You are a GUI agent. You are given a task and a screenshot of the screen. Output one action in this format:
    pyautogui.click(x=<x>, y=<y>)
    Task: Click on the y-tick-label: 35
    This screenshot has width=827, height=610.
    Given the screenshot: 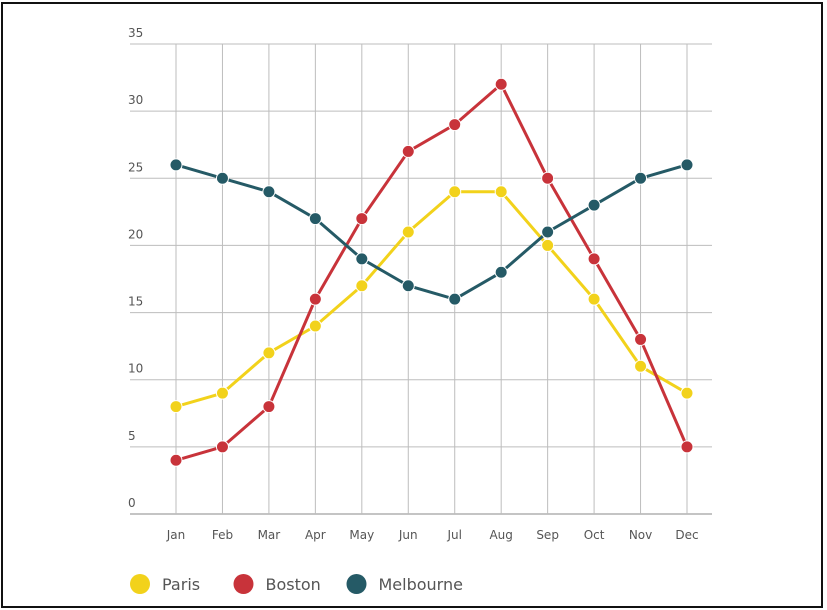 What is the action you would take?
    pyautogui.click(x=135, y=33)
    